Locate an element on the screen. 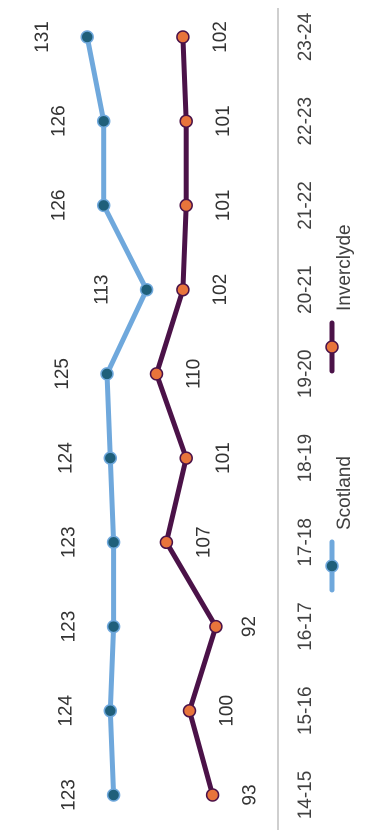  legend-scotland-label: Scotland is located at coordinates (344, 493).